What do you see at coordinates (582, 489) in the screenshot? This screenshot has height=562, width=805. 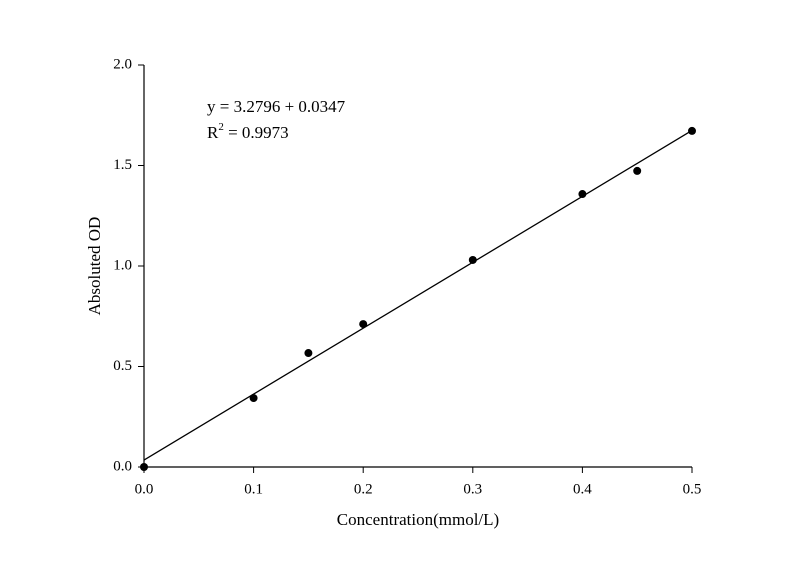 I see `x-tick-label: 0.4` at bounding box center [582, 489].